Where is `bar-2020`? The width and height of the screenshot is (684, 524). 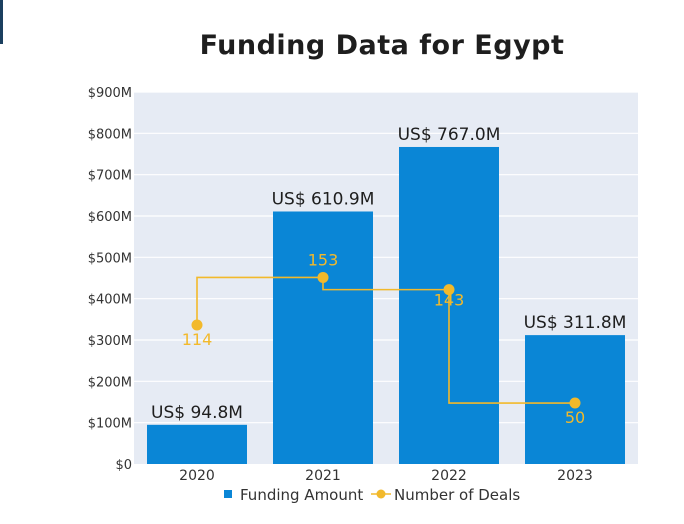
bar-2020 is located at coordinates (197, 444).